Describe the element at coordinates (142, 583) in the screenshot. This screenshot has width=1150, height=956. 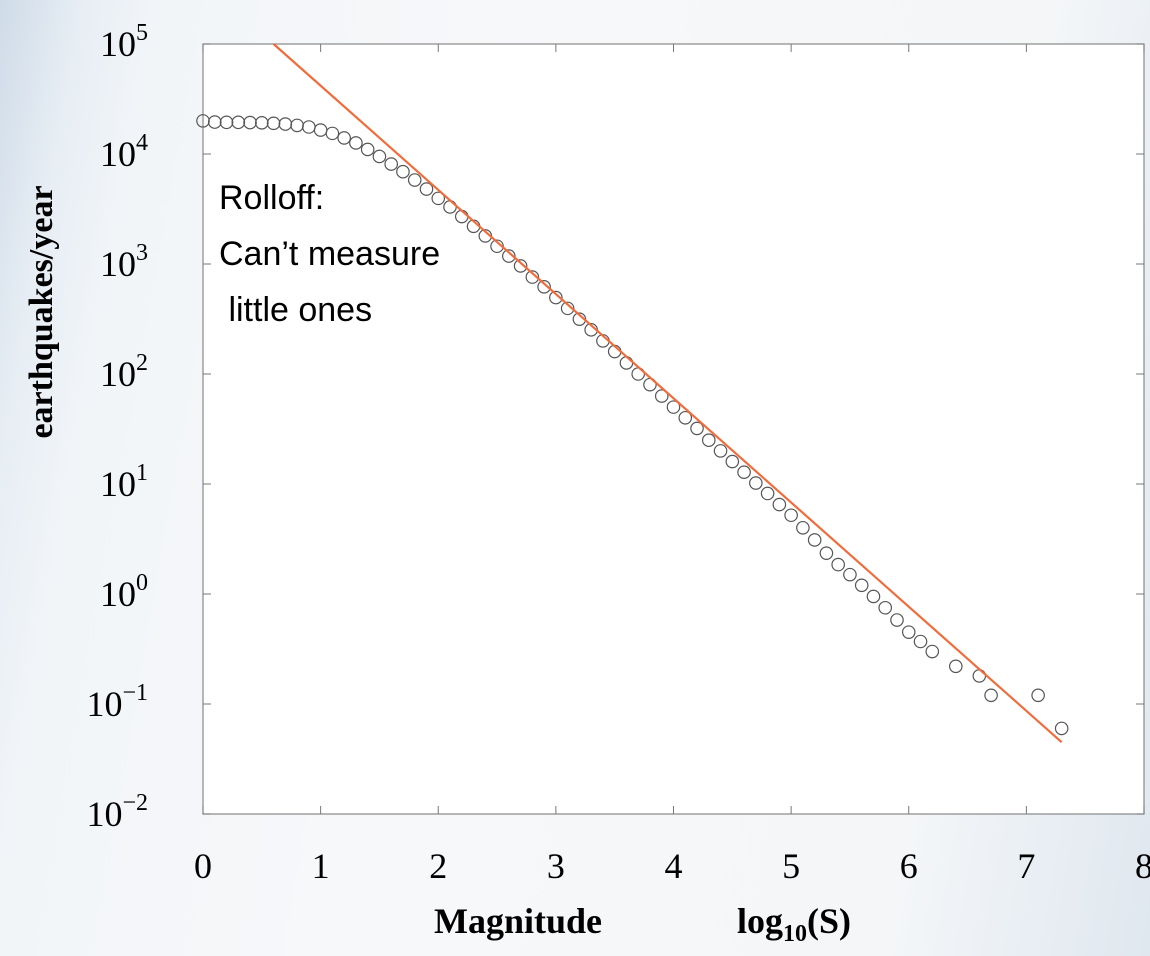
I see `y-tick-exponent: 0` at that location.